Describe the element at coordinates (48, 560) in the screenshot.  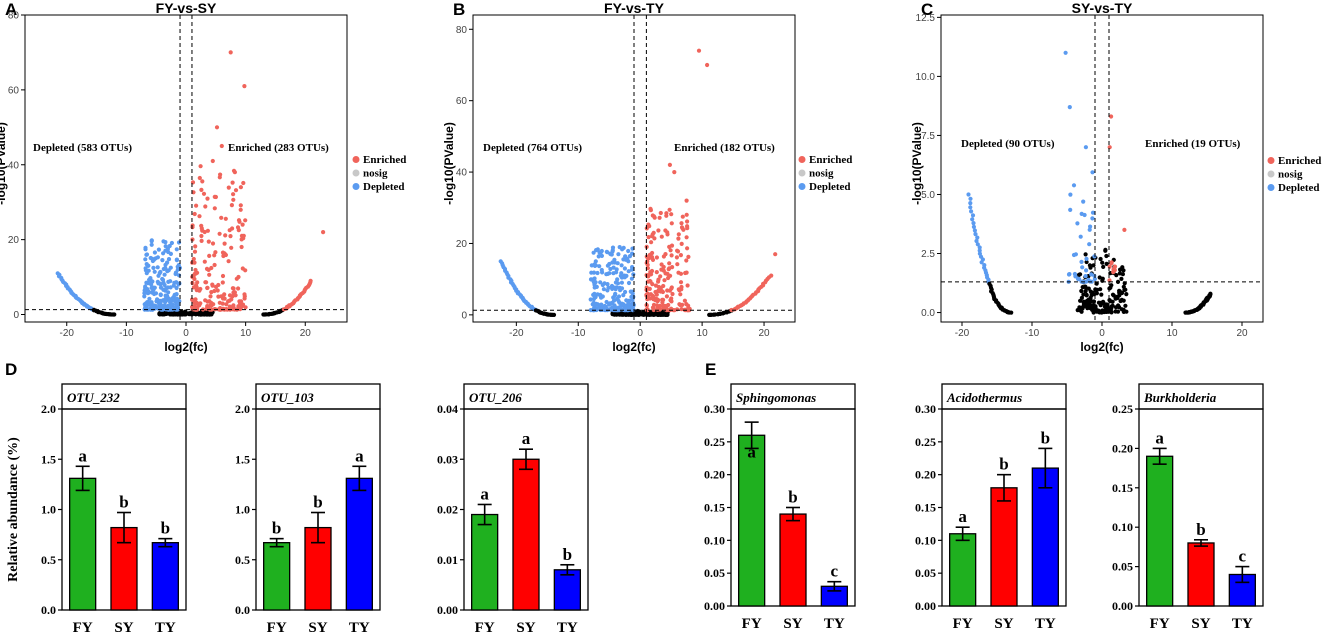
I see `y-tick-label: 0.5` at that location.